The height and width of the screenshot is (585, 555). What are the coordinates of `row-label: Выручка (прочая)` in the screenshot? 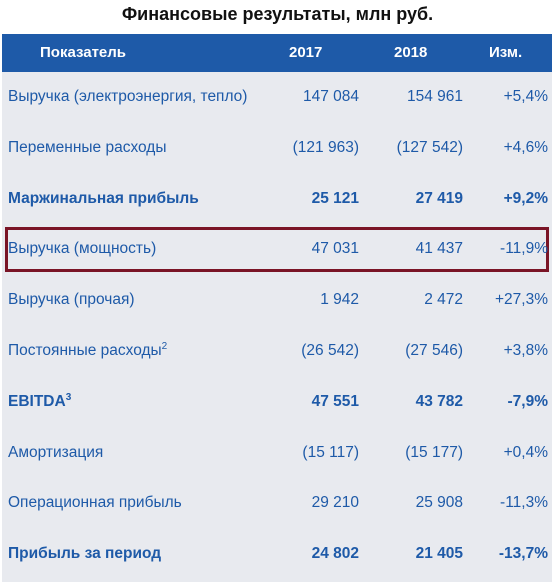 It's located at (71, 300).